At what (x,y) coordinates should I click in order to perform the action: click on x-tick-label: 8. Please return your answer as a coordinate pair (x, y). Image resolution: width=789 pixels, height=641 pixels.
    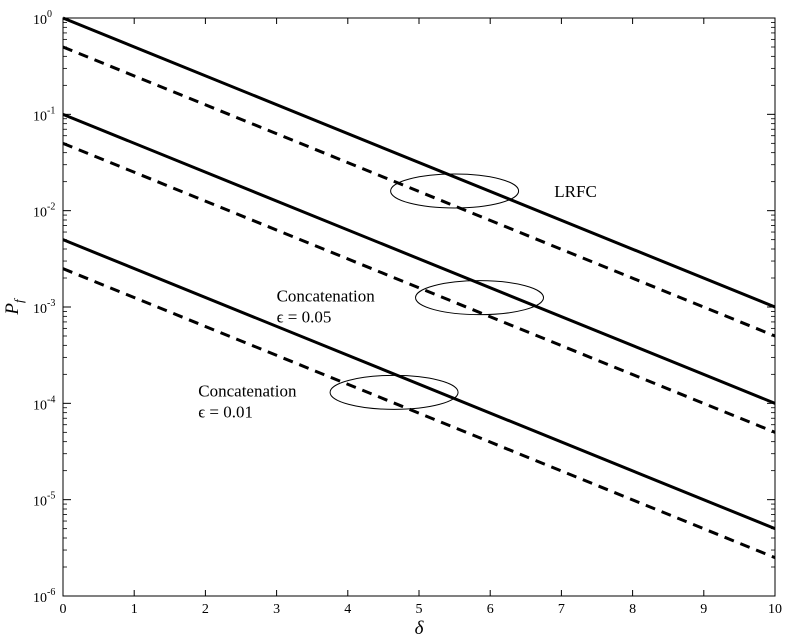
    Looking at the image, I should click on (632, 609).